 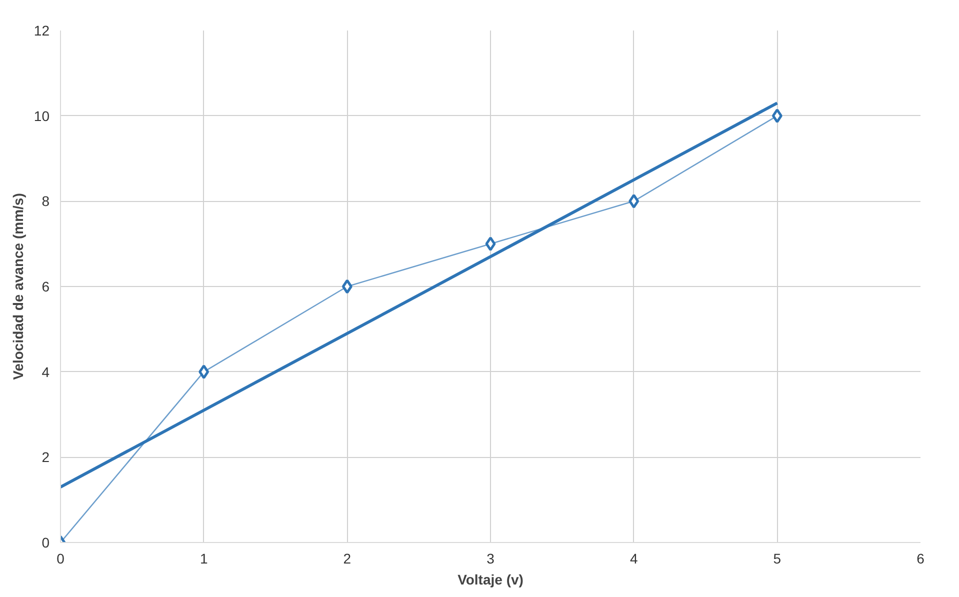 I want to click on y-axis-title: Velocidad de avance (mm/s), so click(x=18, y=286).